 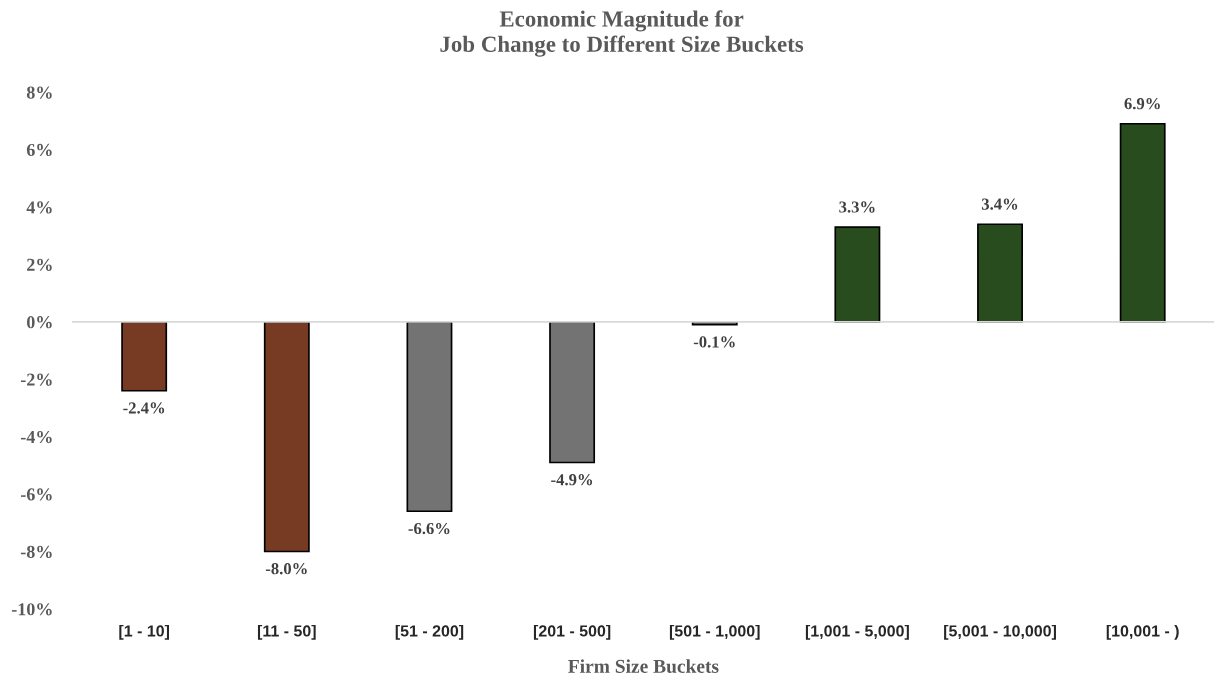 I want to click on x-tick-label: [1 - 10], so click(x=144, y=632).